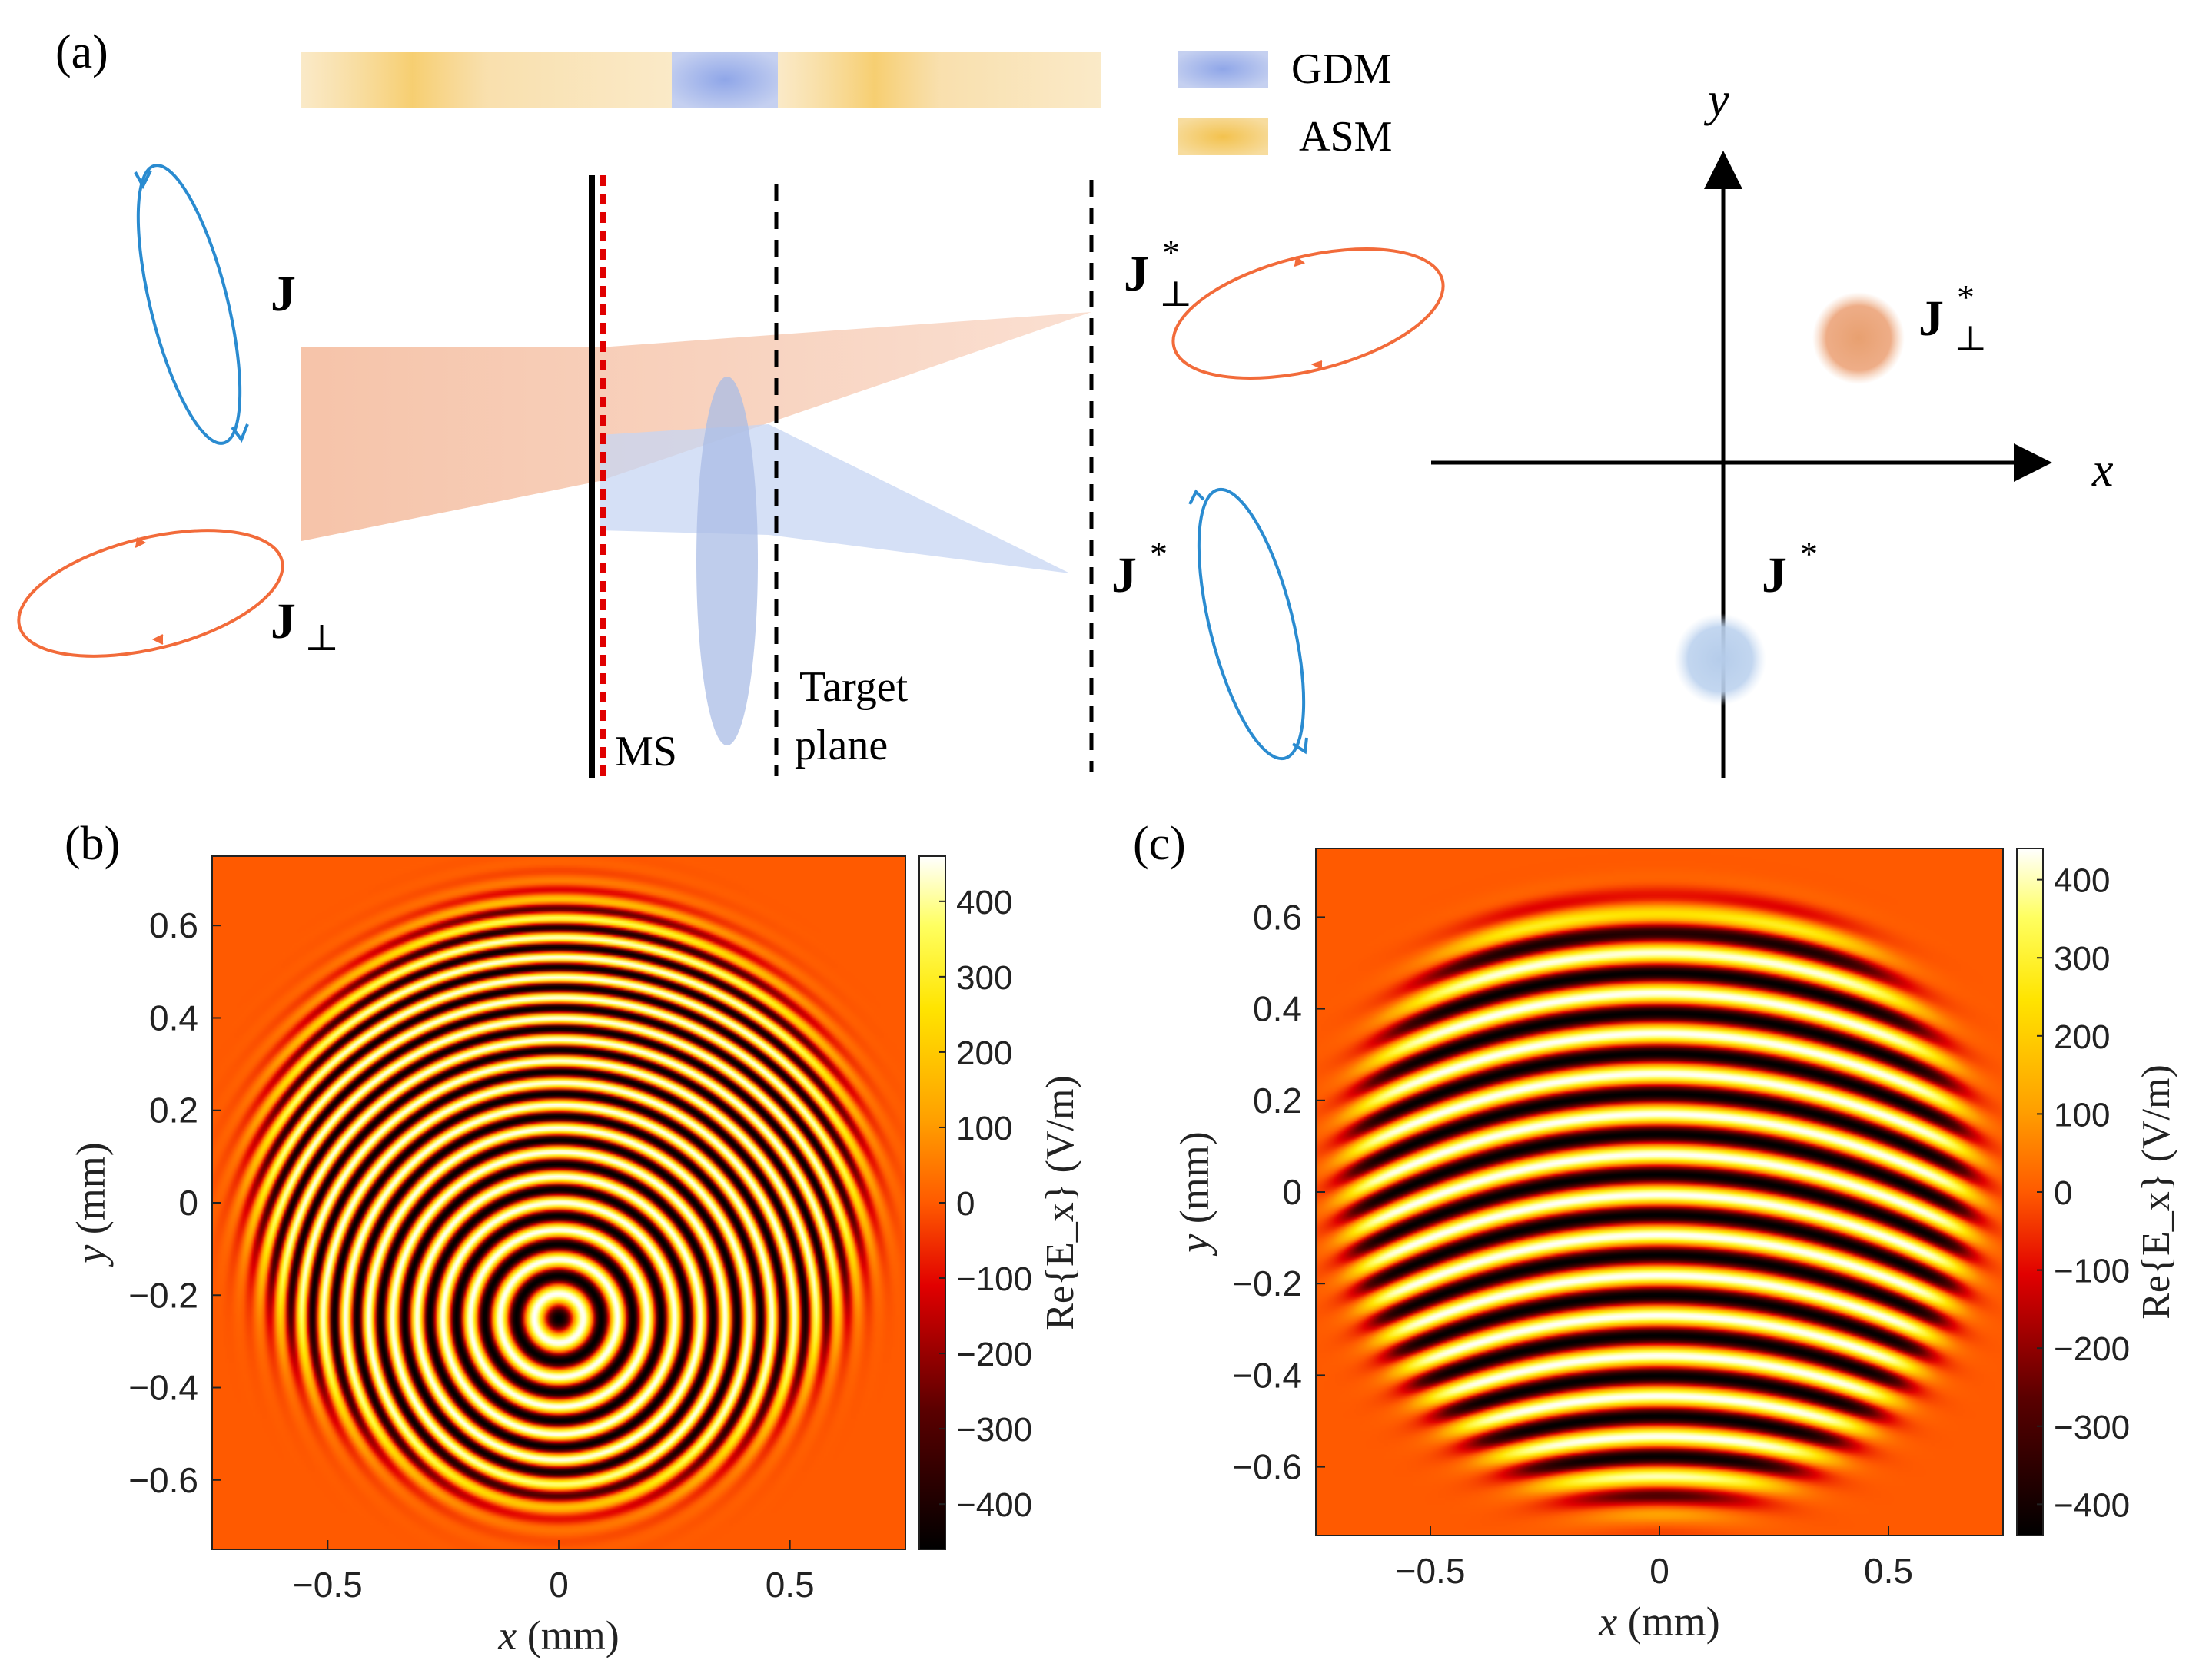 This screenshot has width=2209, height=1680. I want to click on label-jperp: J, so click(283, 621).